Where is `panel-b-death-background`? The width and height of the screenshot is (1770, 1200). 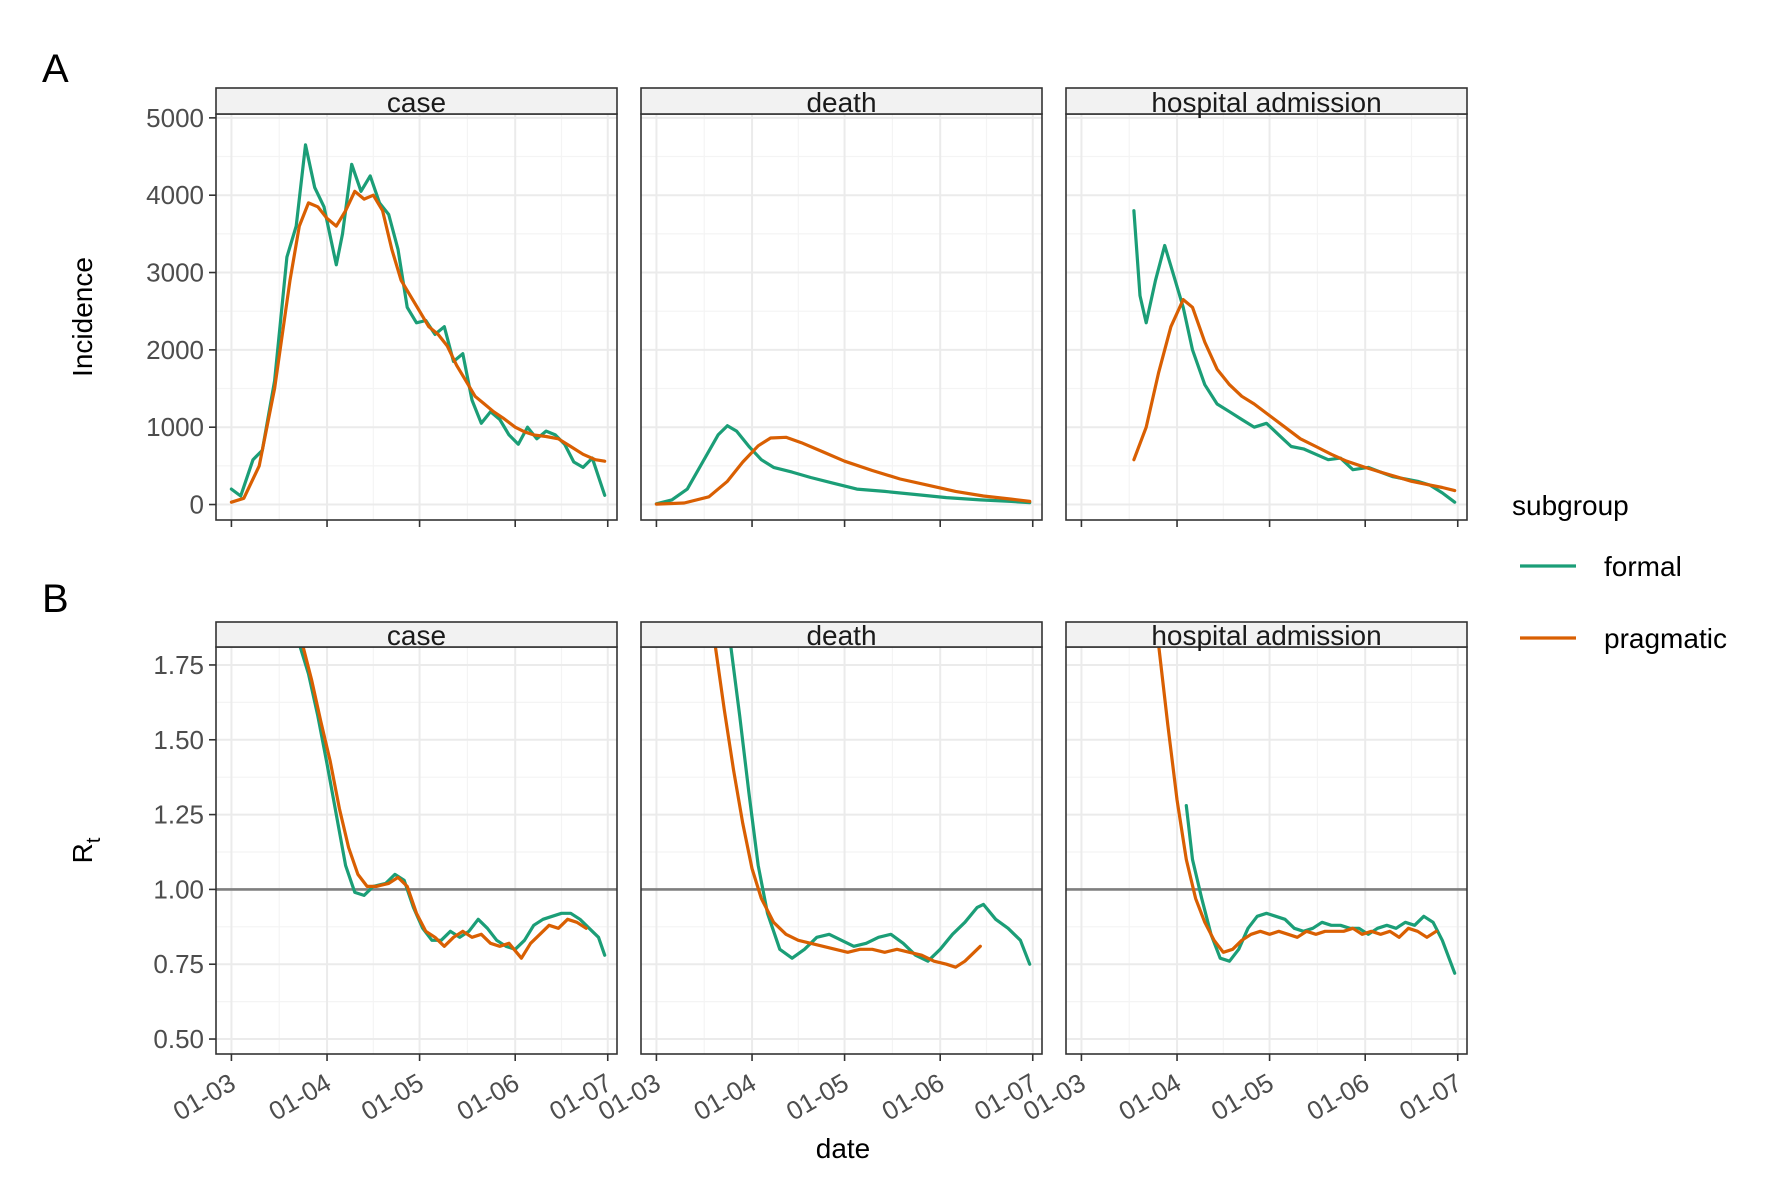 panel-b-death-background is located at coordinates (841, 850).